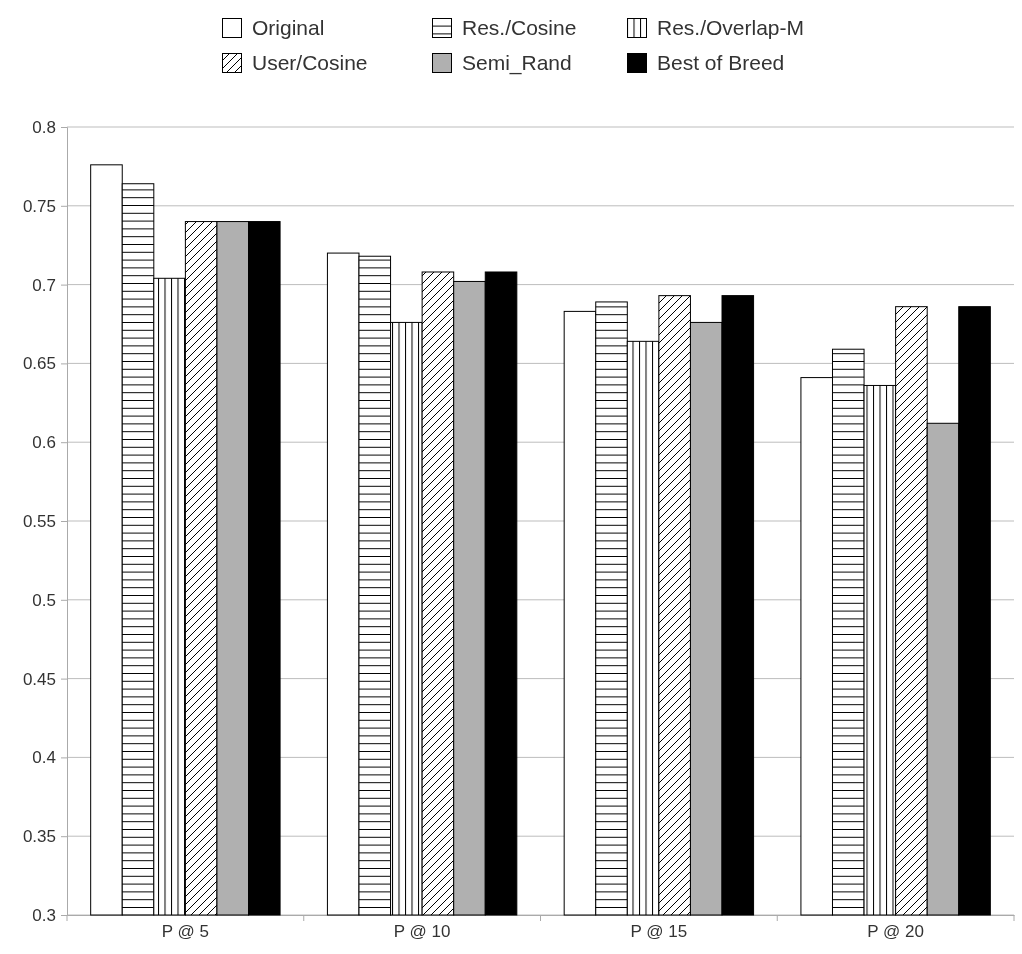  I want to click on x-tick-label: P @ 10, so click(422, 931).